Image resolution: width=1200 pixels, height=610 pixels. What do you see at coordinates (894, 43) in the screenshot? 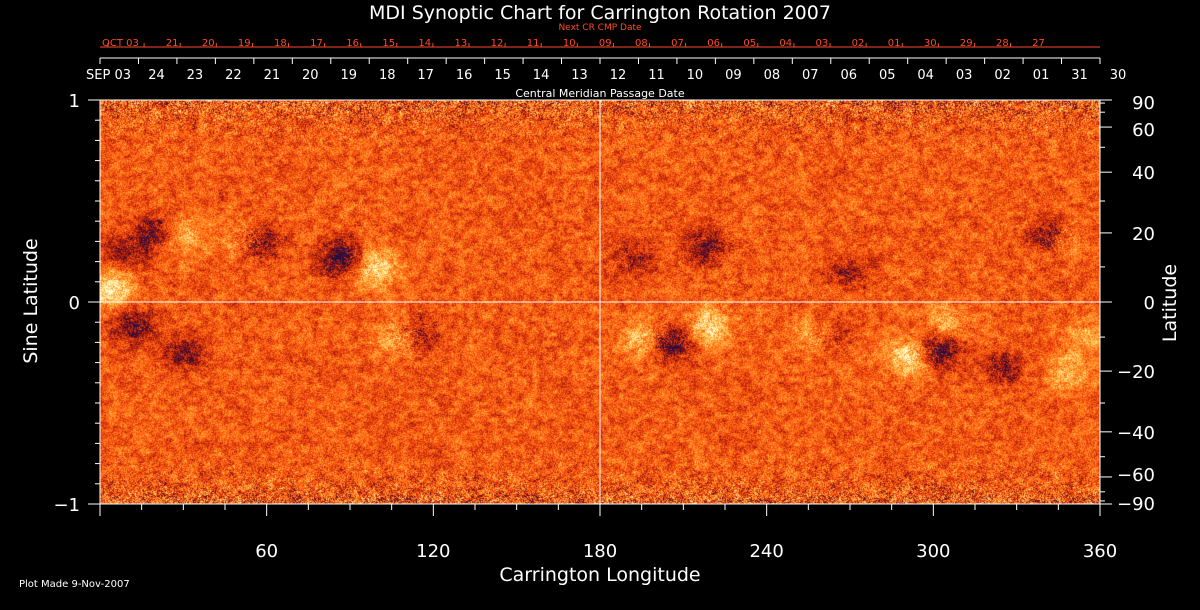
I see `next-cr-date-label: 01` at bounding box center [894, 43].